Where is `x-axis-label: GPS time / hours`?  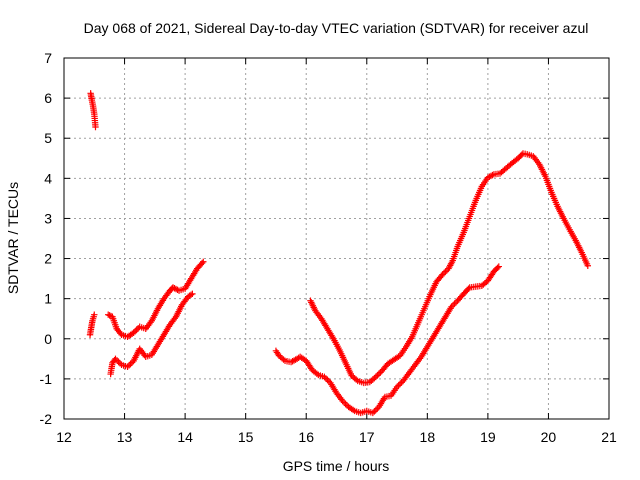 x-axis-label: GPS time / hours is located at coordinates (336, 466).